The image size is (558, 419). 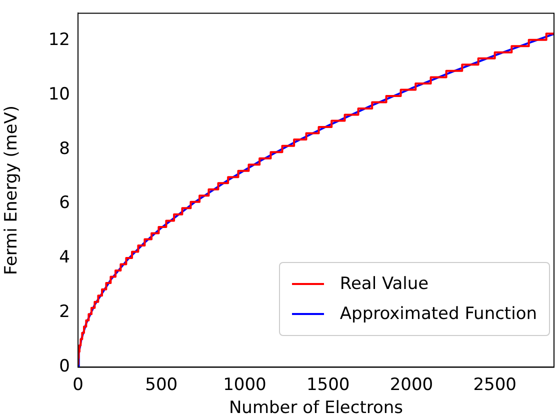 I want to click on x-tick-label: 2500, so click(x=494, y=384).